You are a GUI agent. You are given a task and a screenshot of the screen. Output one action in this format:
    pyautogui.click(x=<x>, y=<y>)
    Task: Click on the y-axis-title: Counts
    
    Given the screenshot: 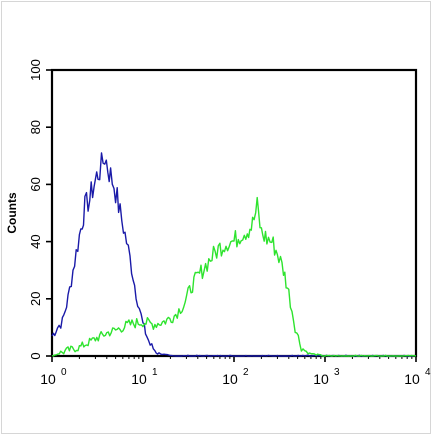 What is the action you would take?
    pyautogui.click(x=12, y=213)
    